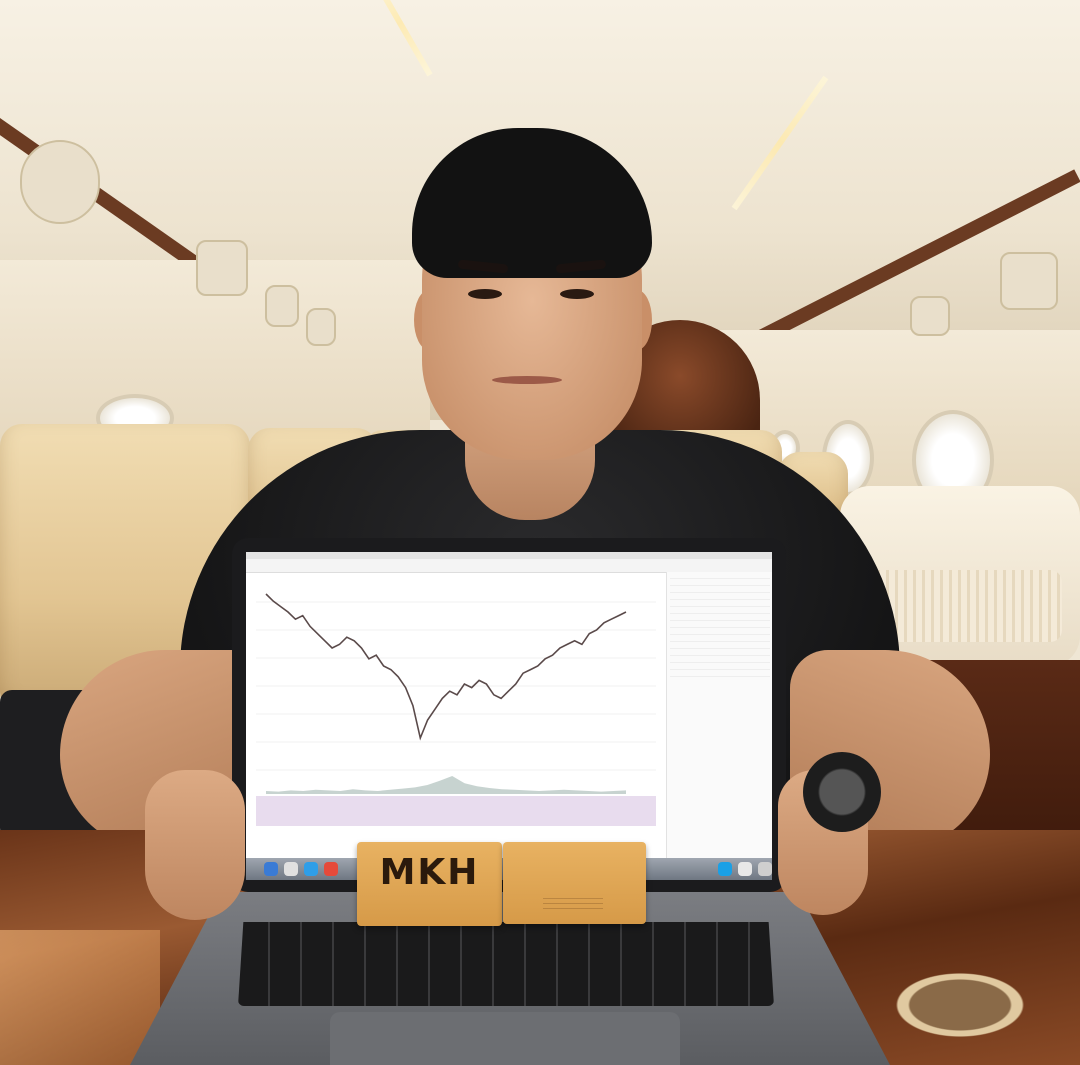 The image size is (1080, 1065). I want to click on card-logo-text: MKH, so click(429, 872).